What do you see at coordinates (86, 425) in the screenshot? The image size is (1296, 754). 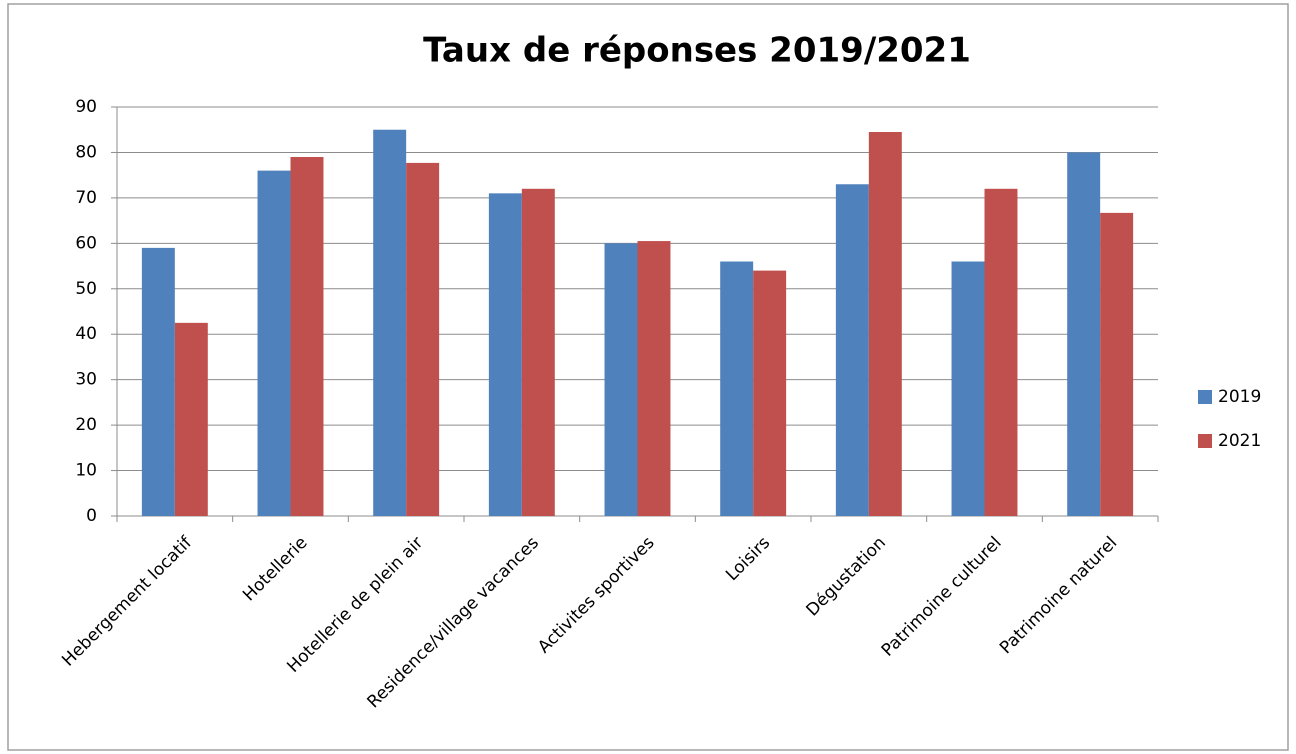 I see `y-tick-label: 20` at bounding box center [86, 425].